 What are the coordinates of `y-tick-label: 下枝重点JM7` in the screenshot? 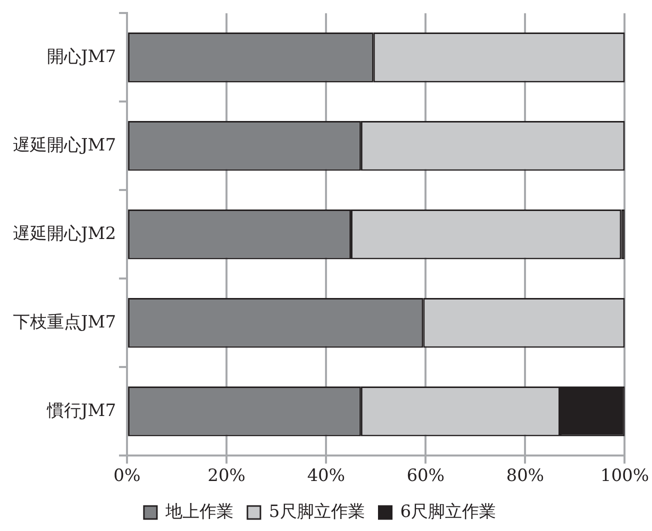 It's located at (64, 322).